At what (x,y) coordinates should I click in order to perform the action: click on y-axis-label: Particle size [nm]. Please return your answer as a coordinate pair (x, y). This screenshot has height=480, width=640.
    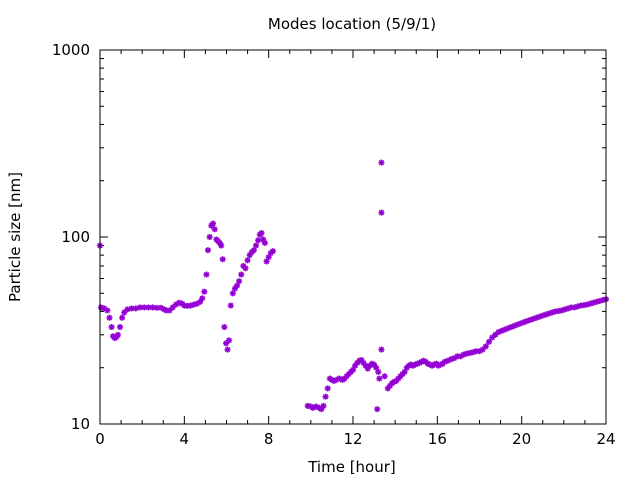
    Looking at the image, I should click on (15, 237).